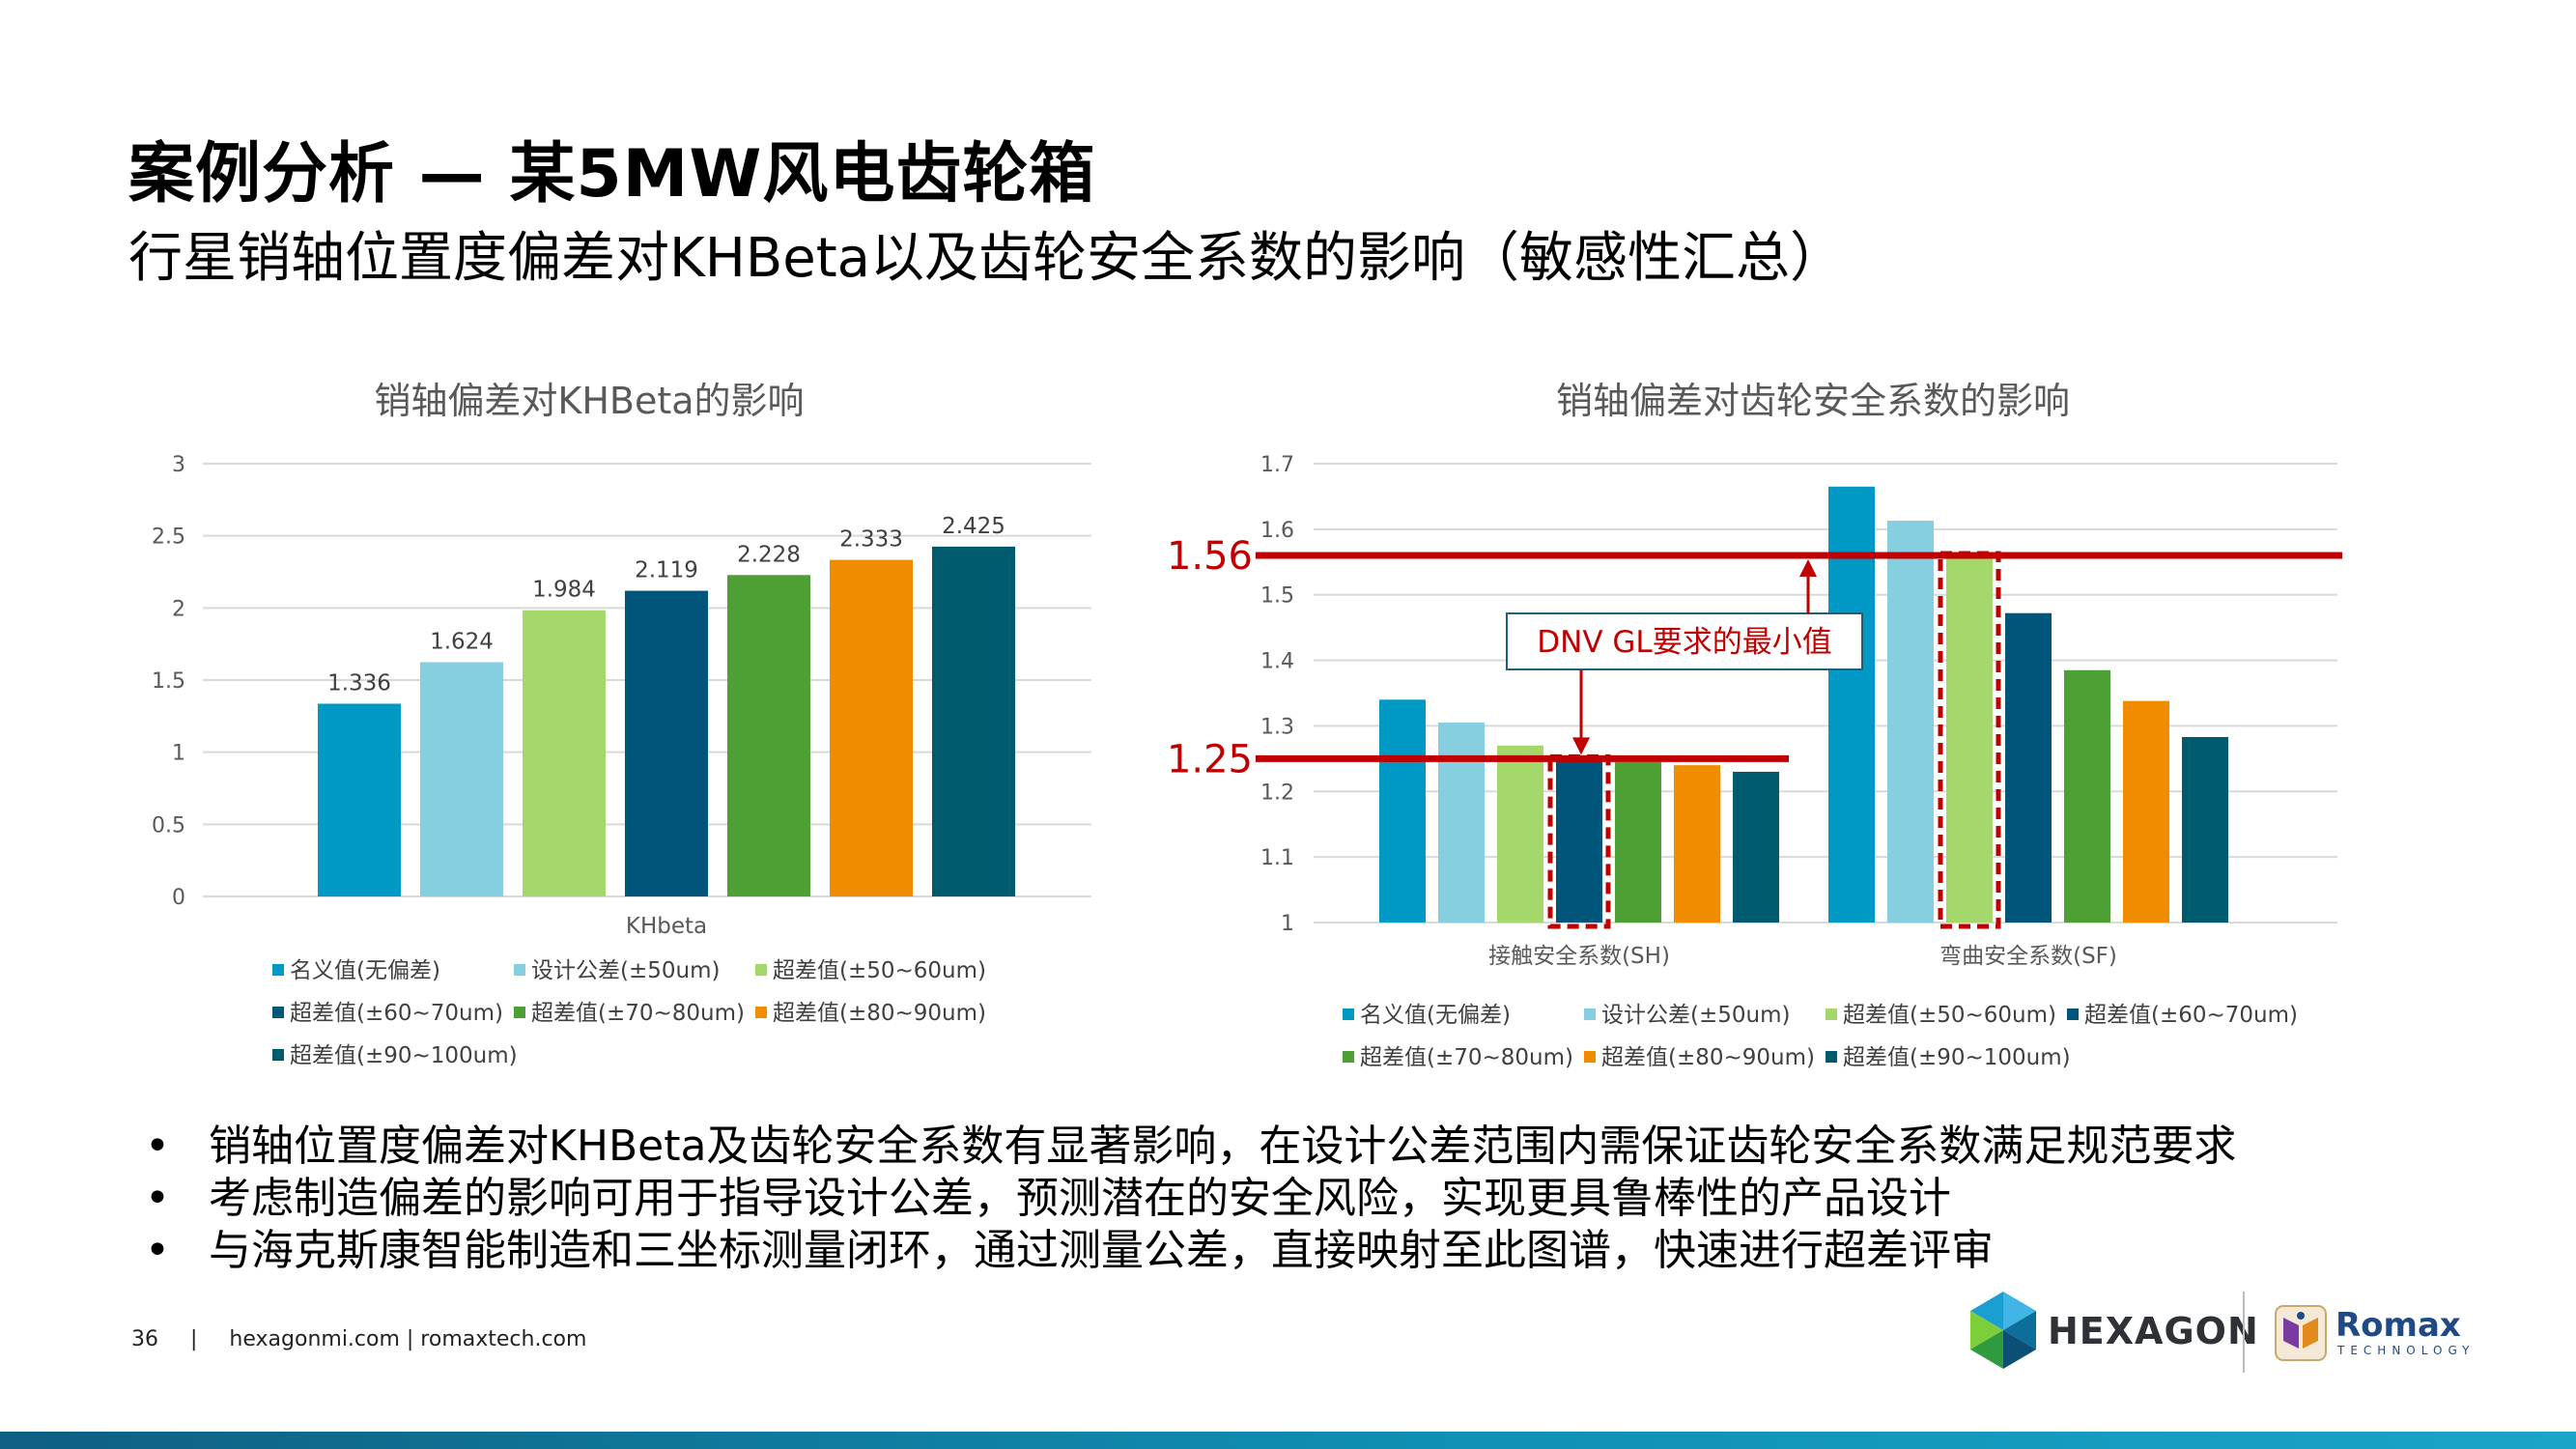 This screenshot has height=1449, width=2576. Describe the element at coordinates (178, 609) in the screenshot. I see `y-tick-label: 2` at that location.